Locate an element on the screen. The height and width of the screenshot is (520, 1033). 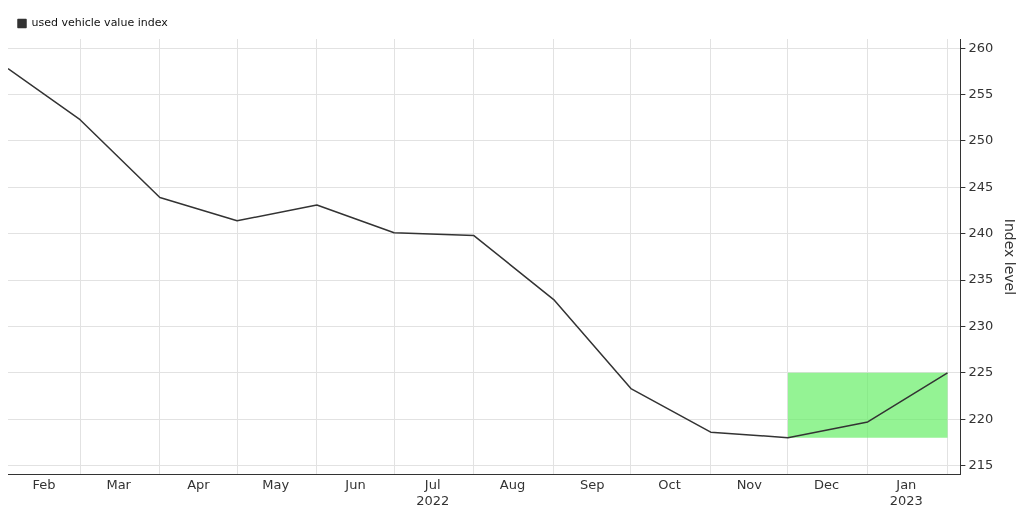
y-tick-label: 220 is located at coordinates (981, 418).